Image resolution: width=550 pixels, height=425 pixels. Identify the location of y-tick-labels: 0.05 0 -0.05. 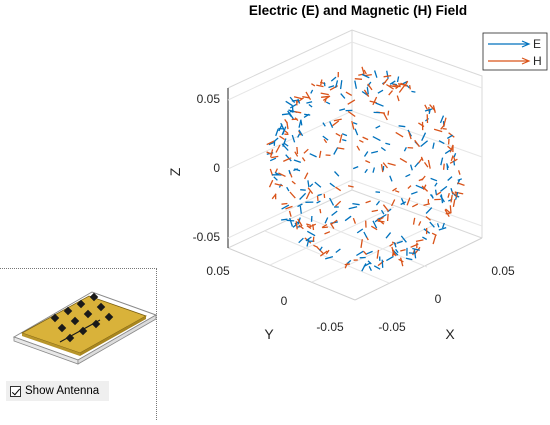
(275, 299).